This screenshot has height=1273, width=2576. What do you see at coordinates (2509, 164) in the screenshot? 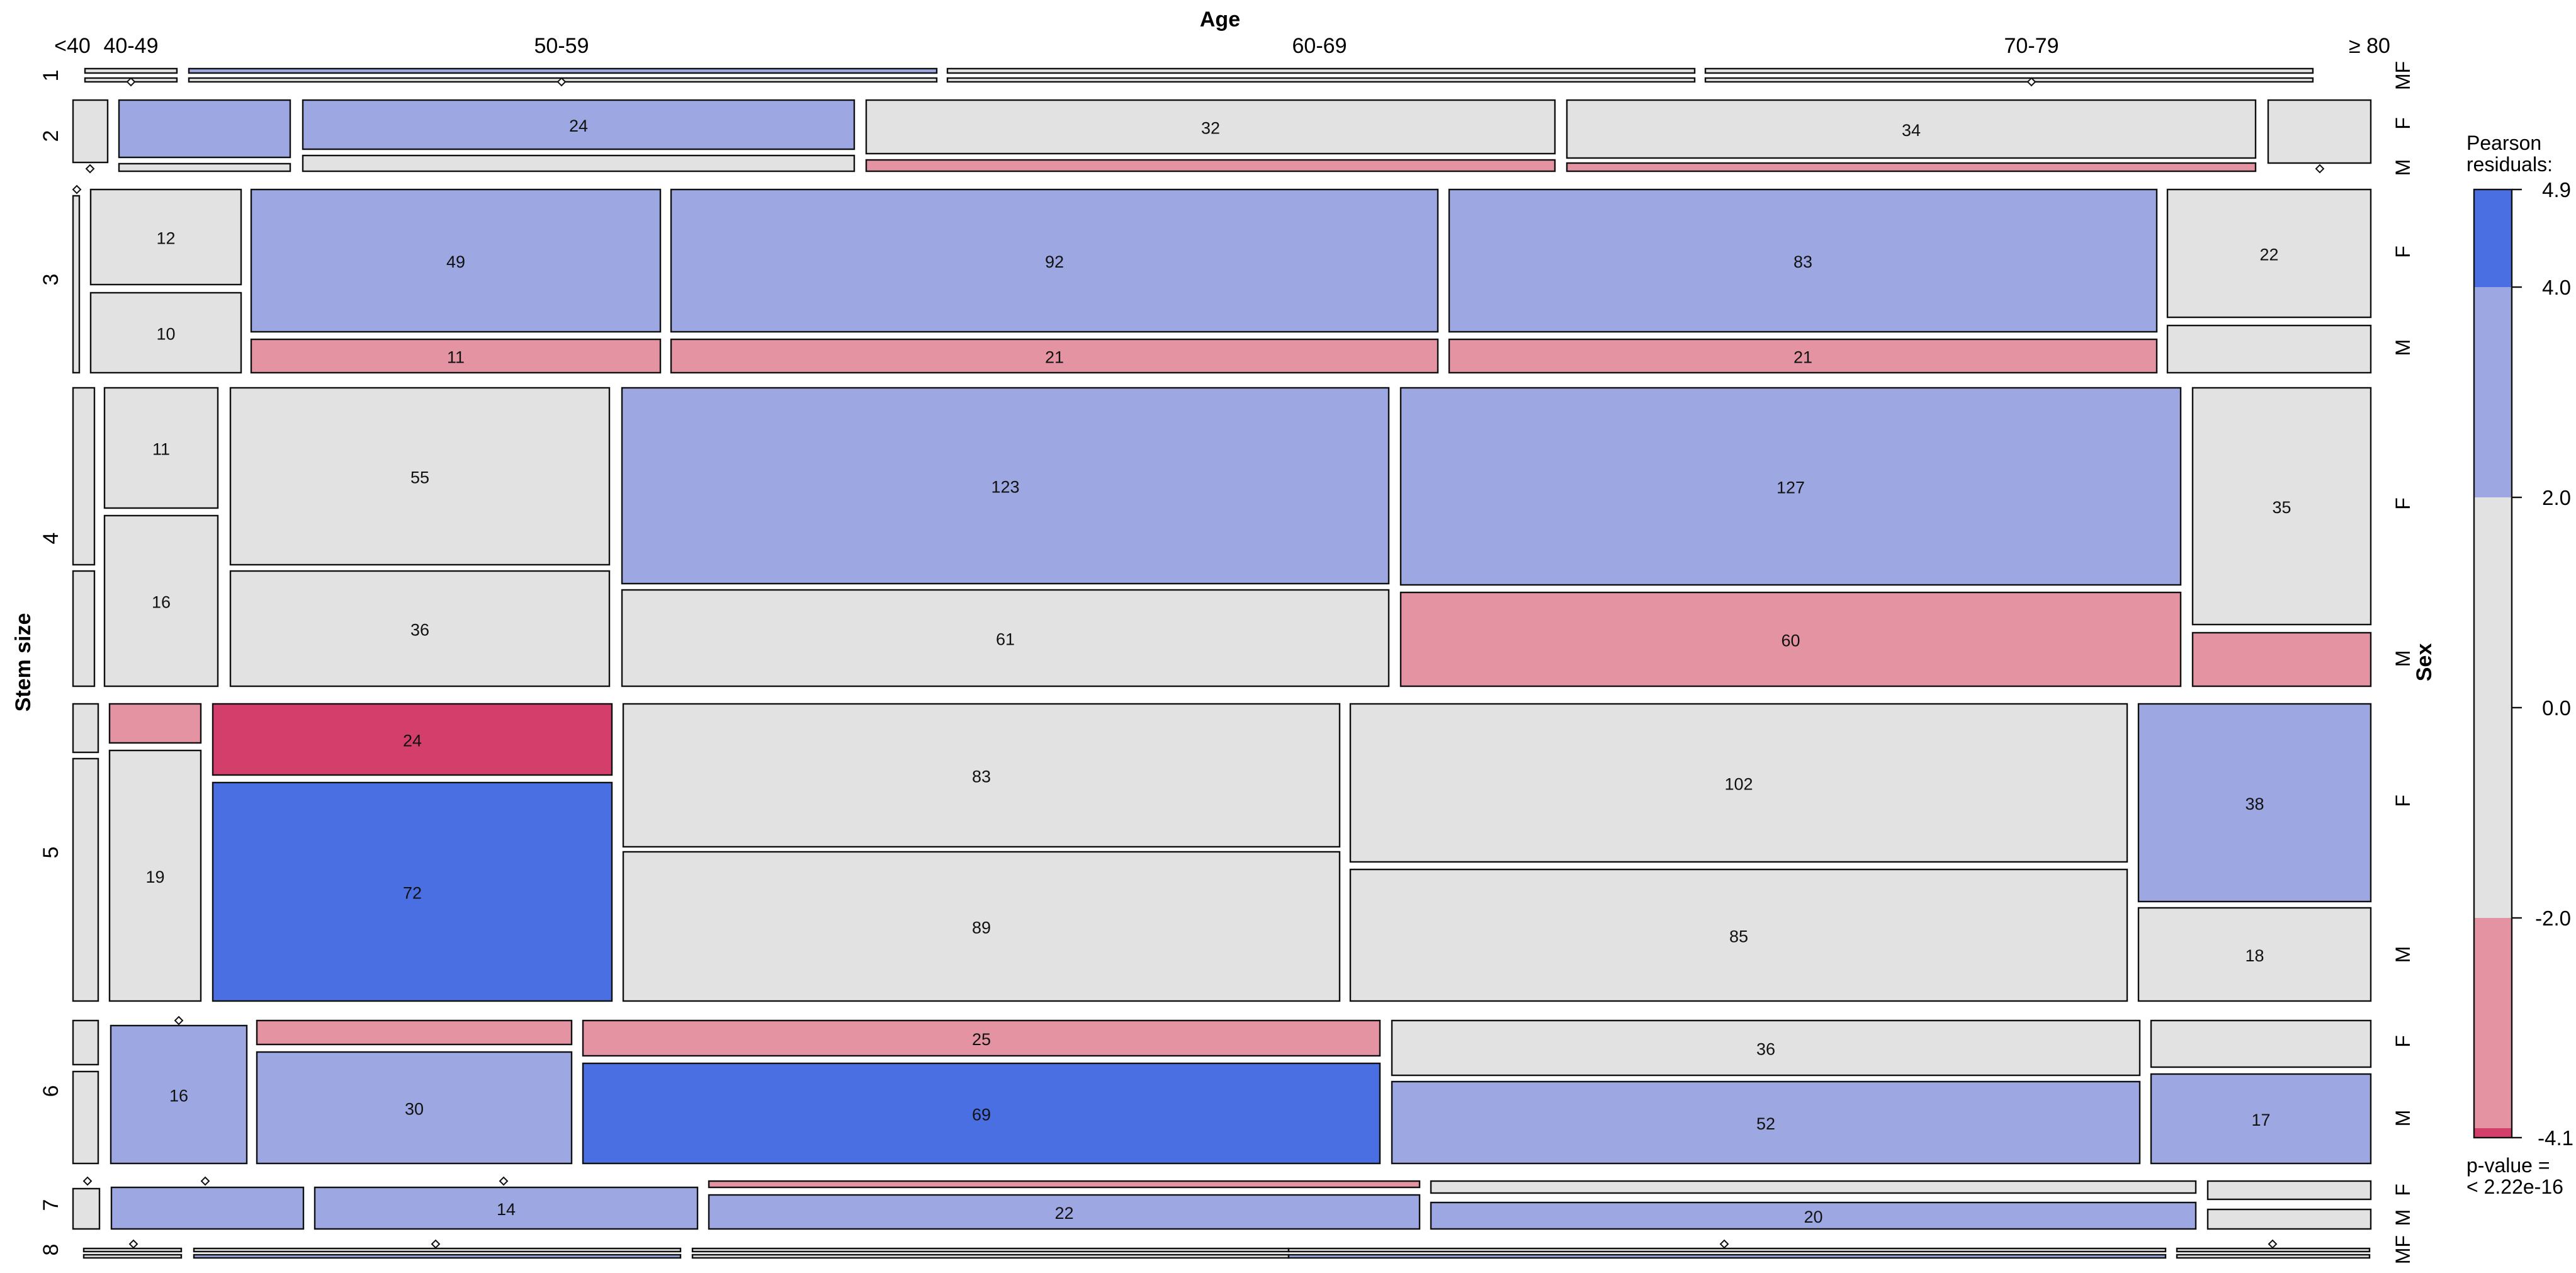
I see `legend-title-line2: residuals:` at bounding box center [2509, 164].